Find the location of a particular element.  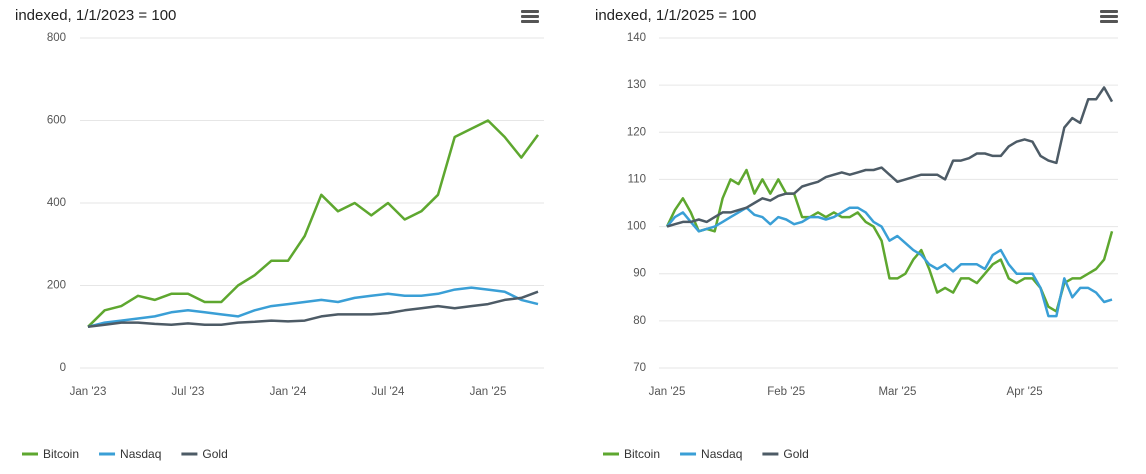

y-tick-label: 80 is located at coordinates (639, 321).